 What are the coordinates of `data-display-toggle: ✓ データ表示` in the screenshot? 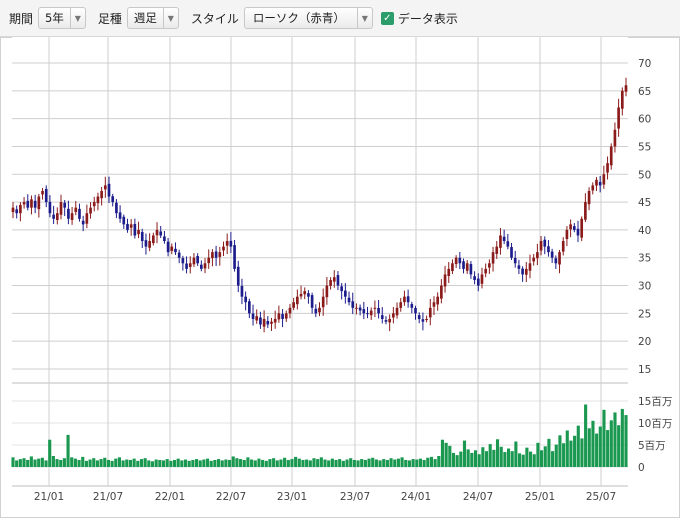 It's located at (419, 18).